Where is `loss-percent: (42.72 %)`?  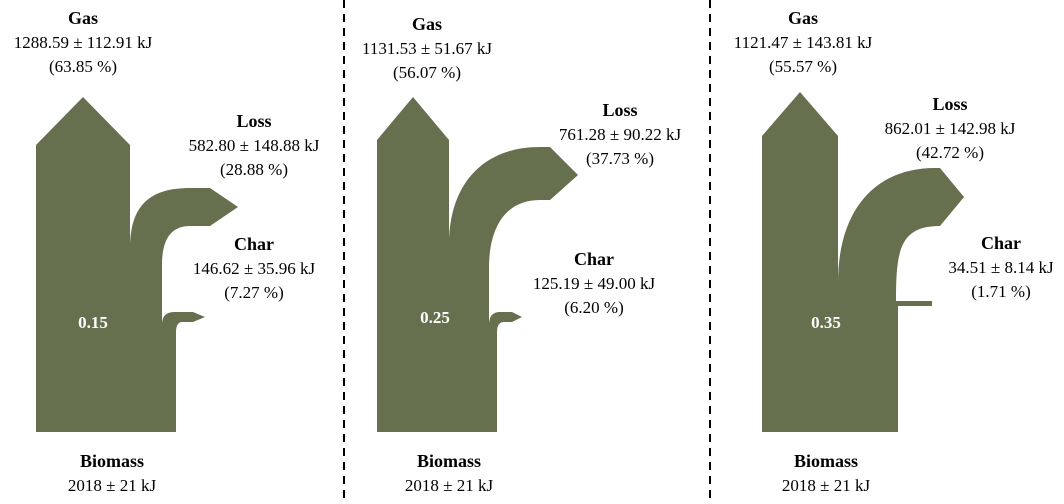 loss-percent: (42.72 %) is located at coordinates (950, 152).